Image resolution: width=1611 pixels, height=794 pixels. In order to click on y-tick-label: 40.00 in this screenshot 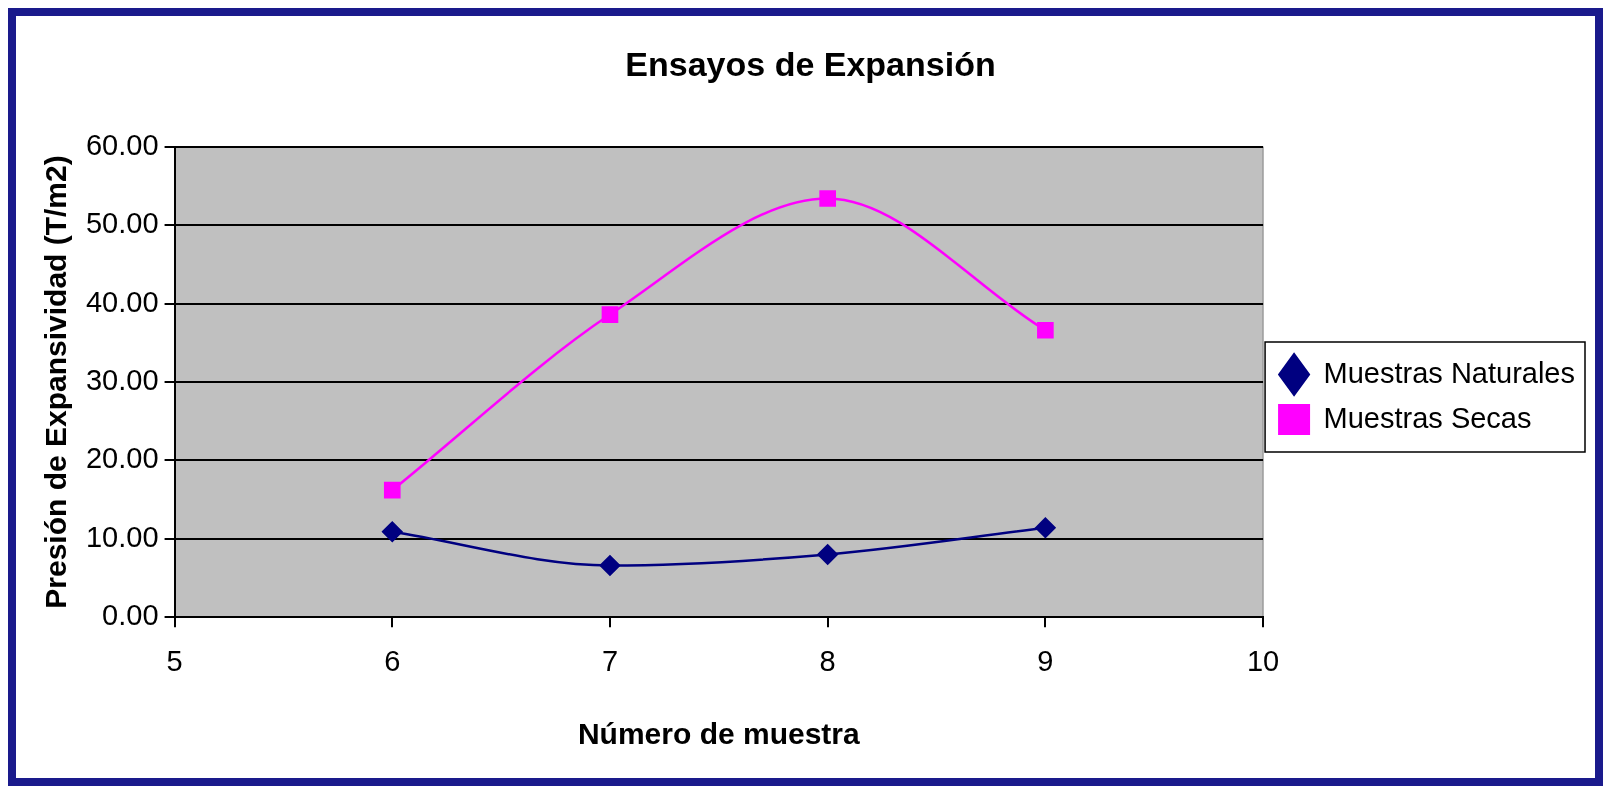, I will do `click(122, 301)`.